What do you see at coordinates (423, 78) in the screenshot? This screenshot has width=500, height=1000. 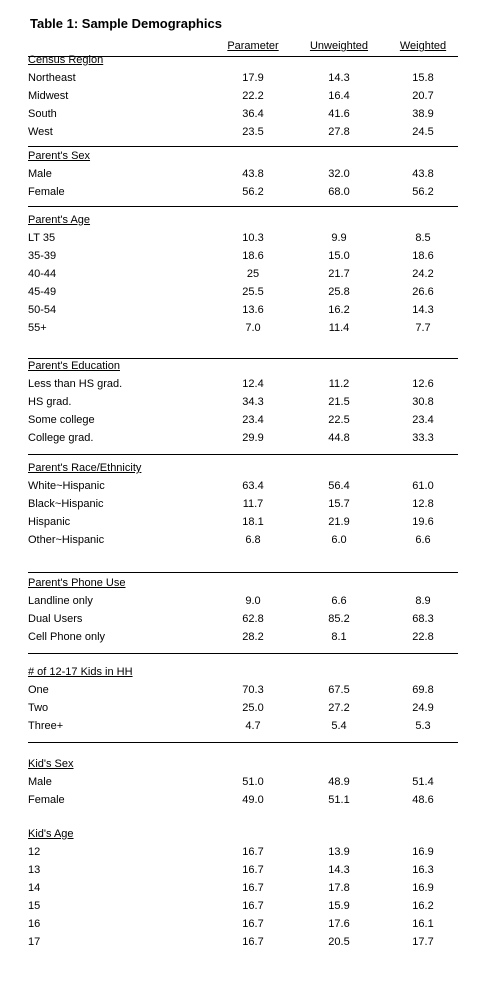 I see `weighted-value: 15.8` at bounding box center [423, 78].